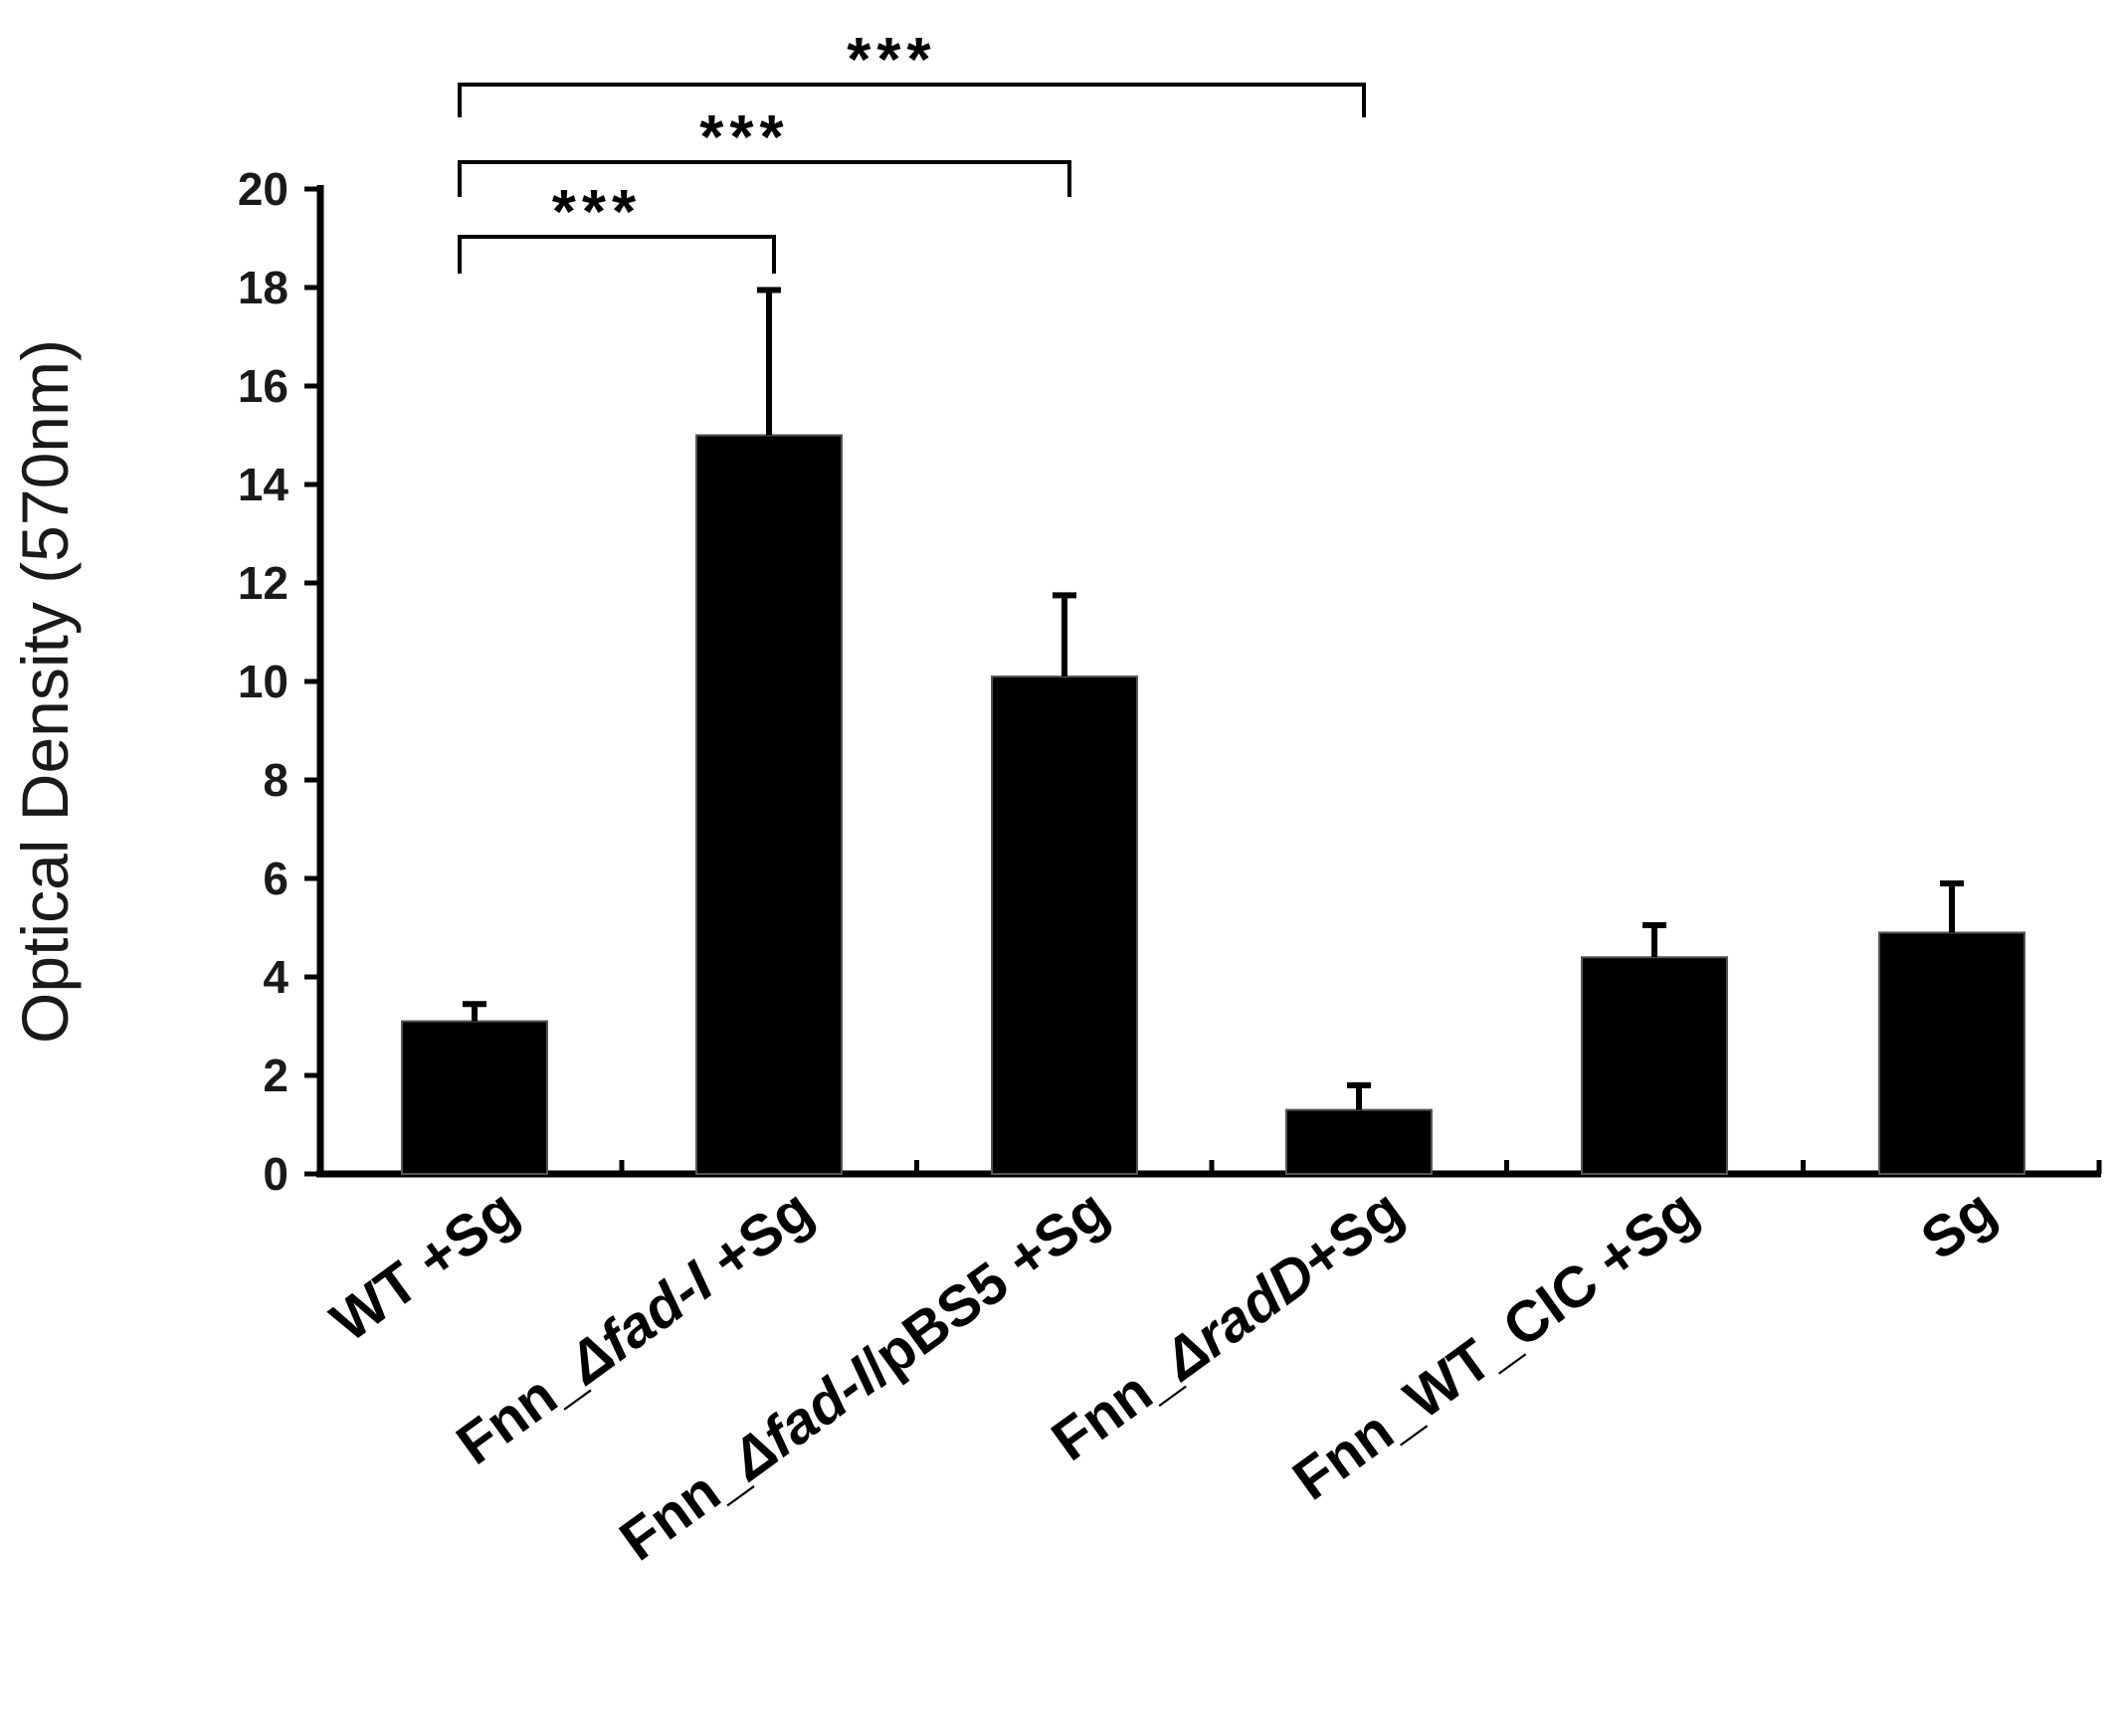 The height and width of the screenshot is (1736, 2120). I want to click on y-axis-ticks: 0 2 4 6 8 10 12 14 16 18 20, so click(279, 682).